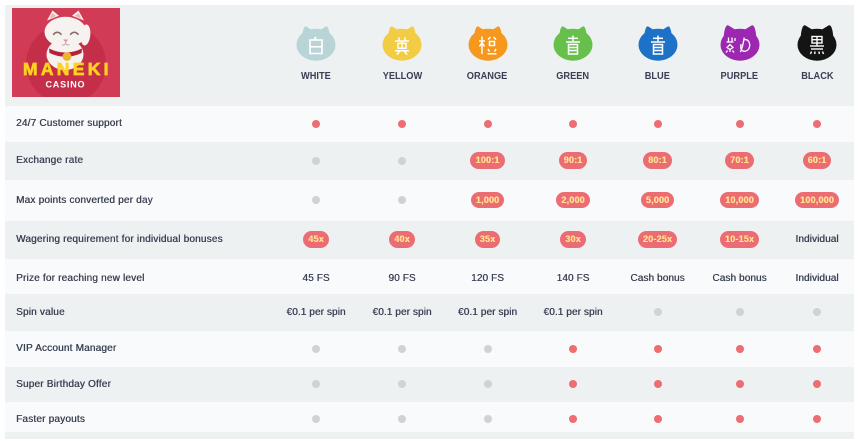 The width and height of the screenshot is (860, 441). I want to click on svg-text: CASINO, so click(66, 85).